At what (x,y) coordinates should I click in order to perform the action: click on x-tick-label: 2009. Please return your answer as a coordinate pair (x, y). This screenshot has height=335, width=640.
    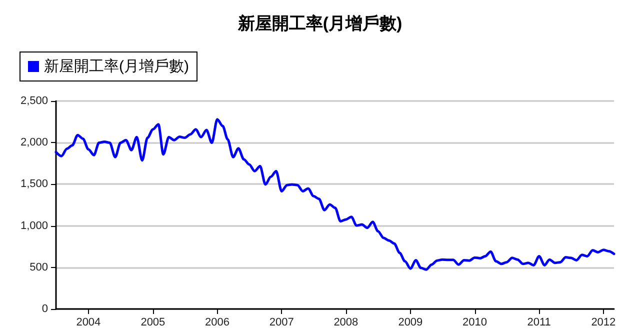
    Looking at the image, I should click on (410, 322).